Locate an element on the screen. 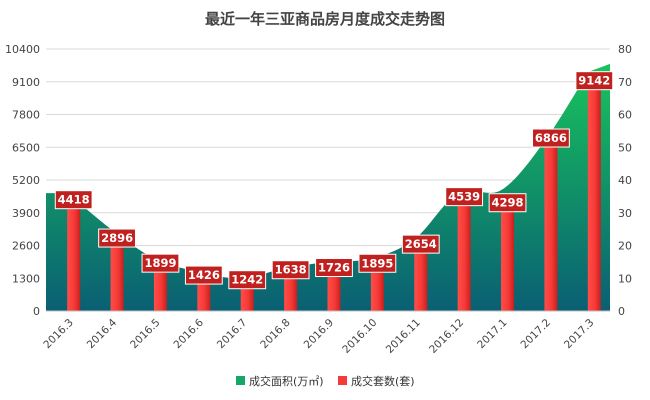  legend: 成交面积(万㎡) 成交套数(套) is located at coordinates (325, 381).